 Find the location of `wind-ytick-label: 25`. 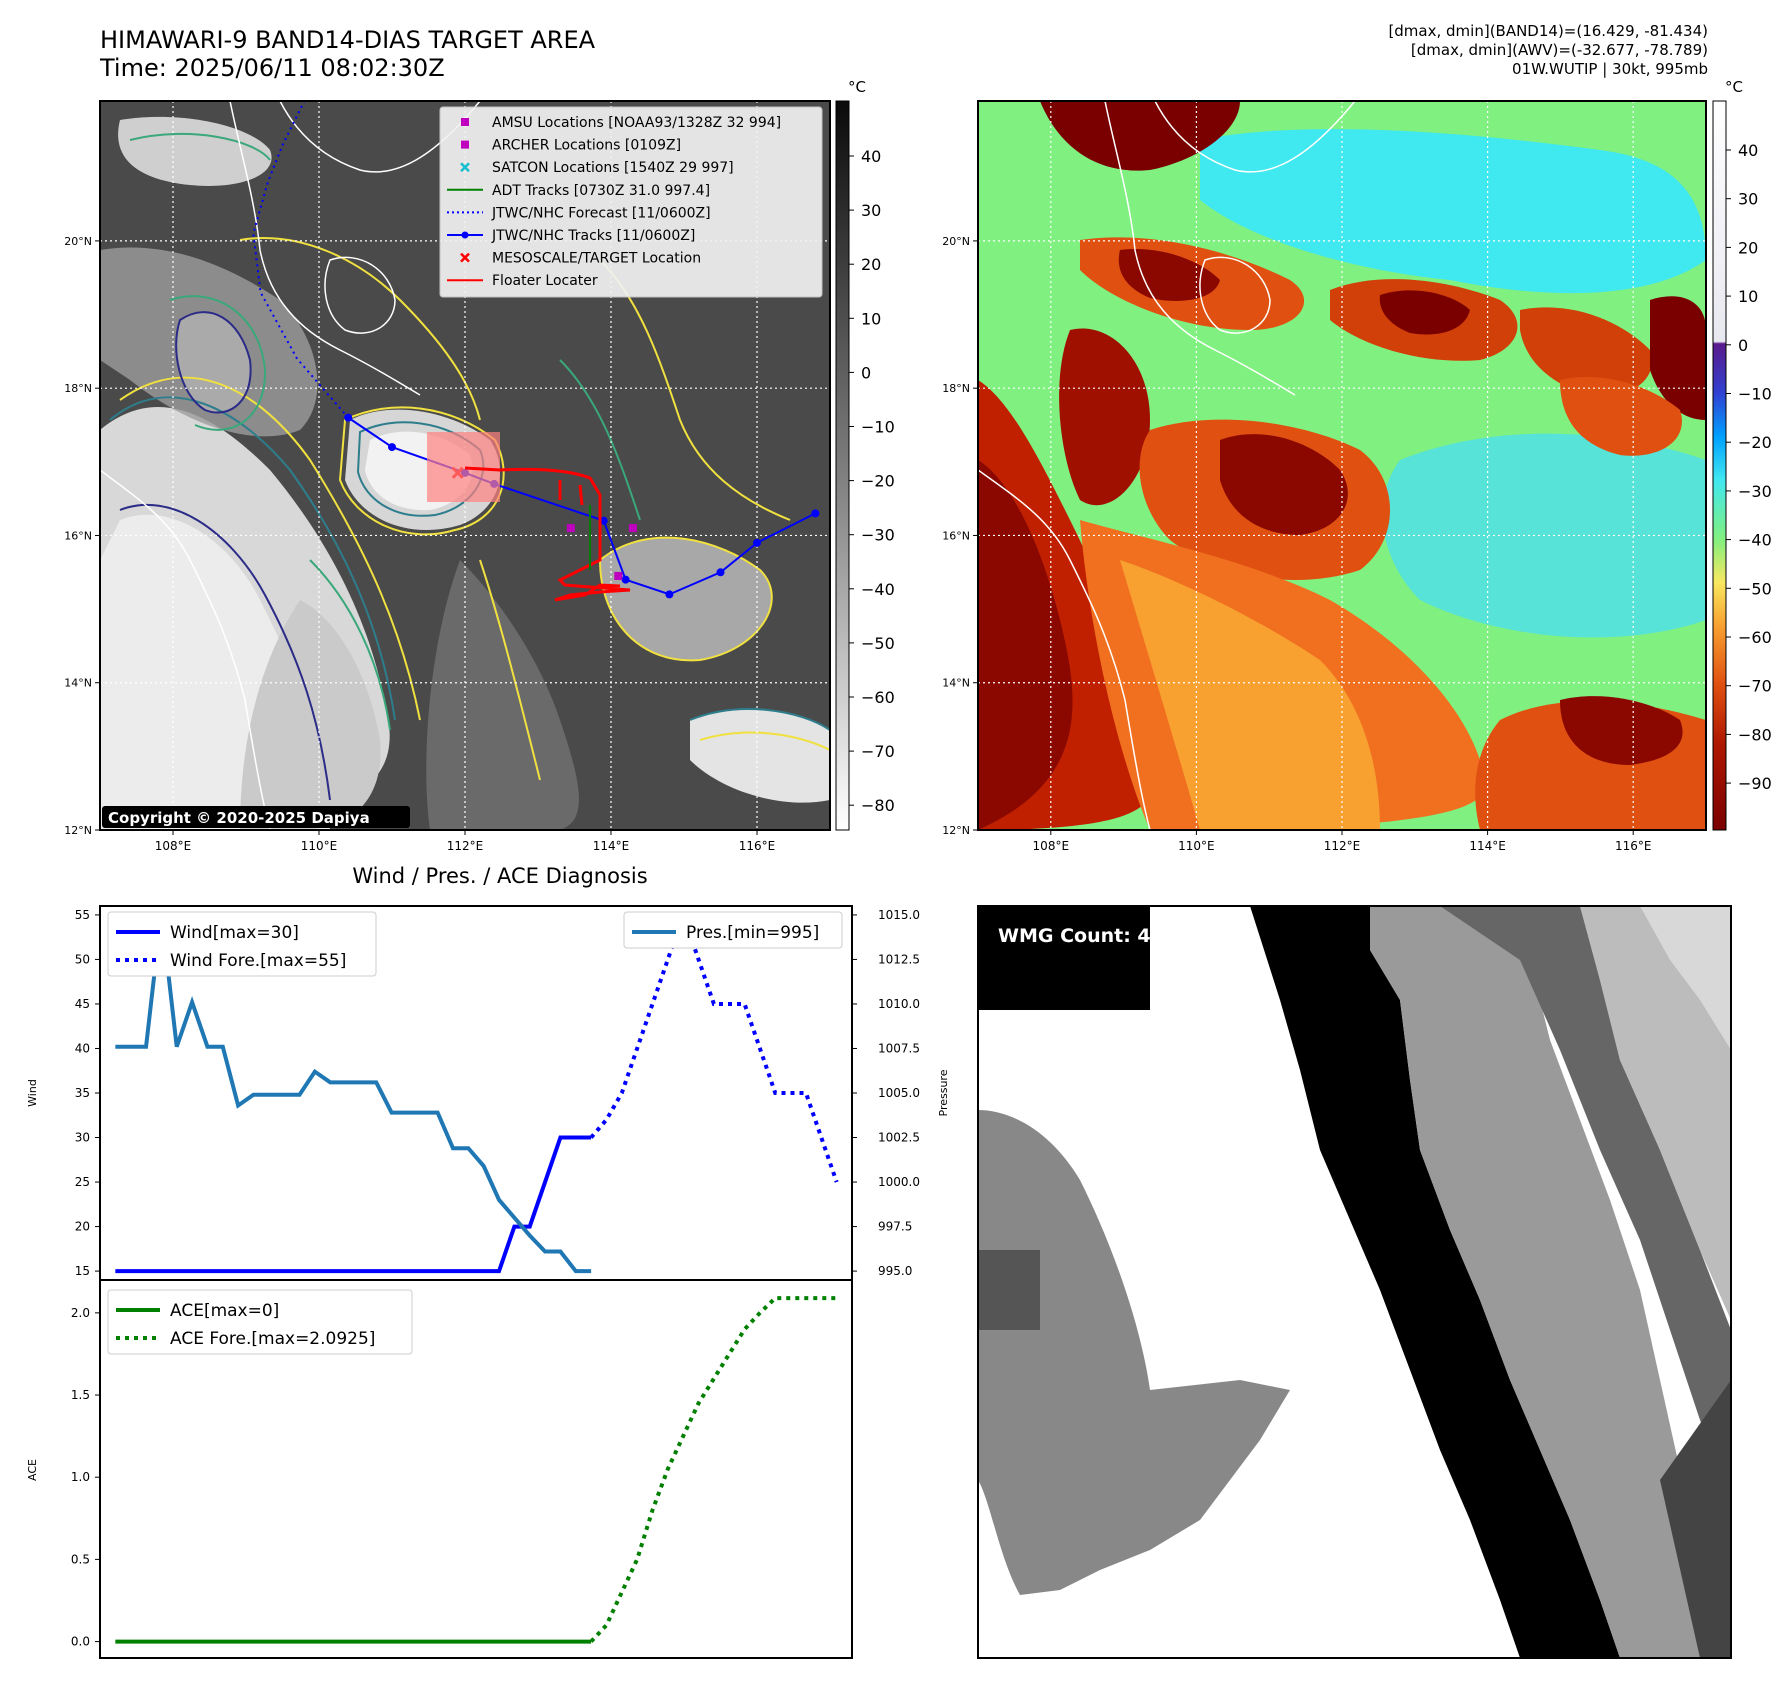

wind-ytick-label: 25 is located at coordinates (82, 1182).